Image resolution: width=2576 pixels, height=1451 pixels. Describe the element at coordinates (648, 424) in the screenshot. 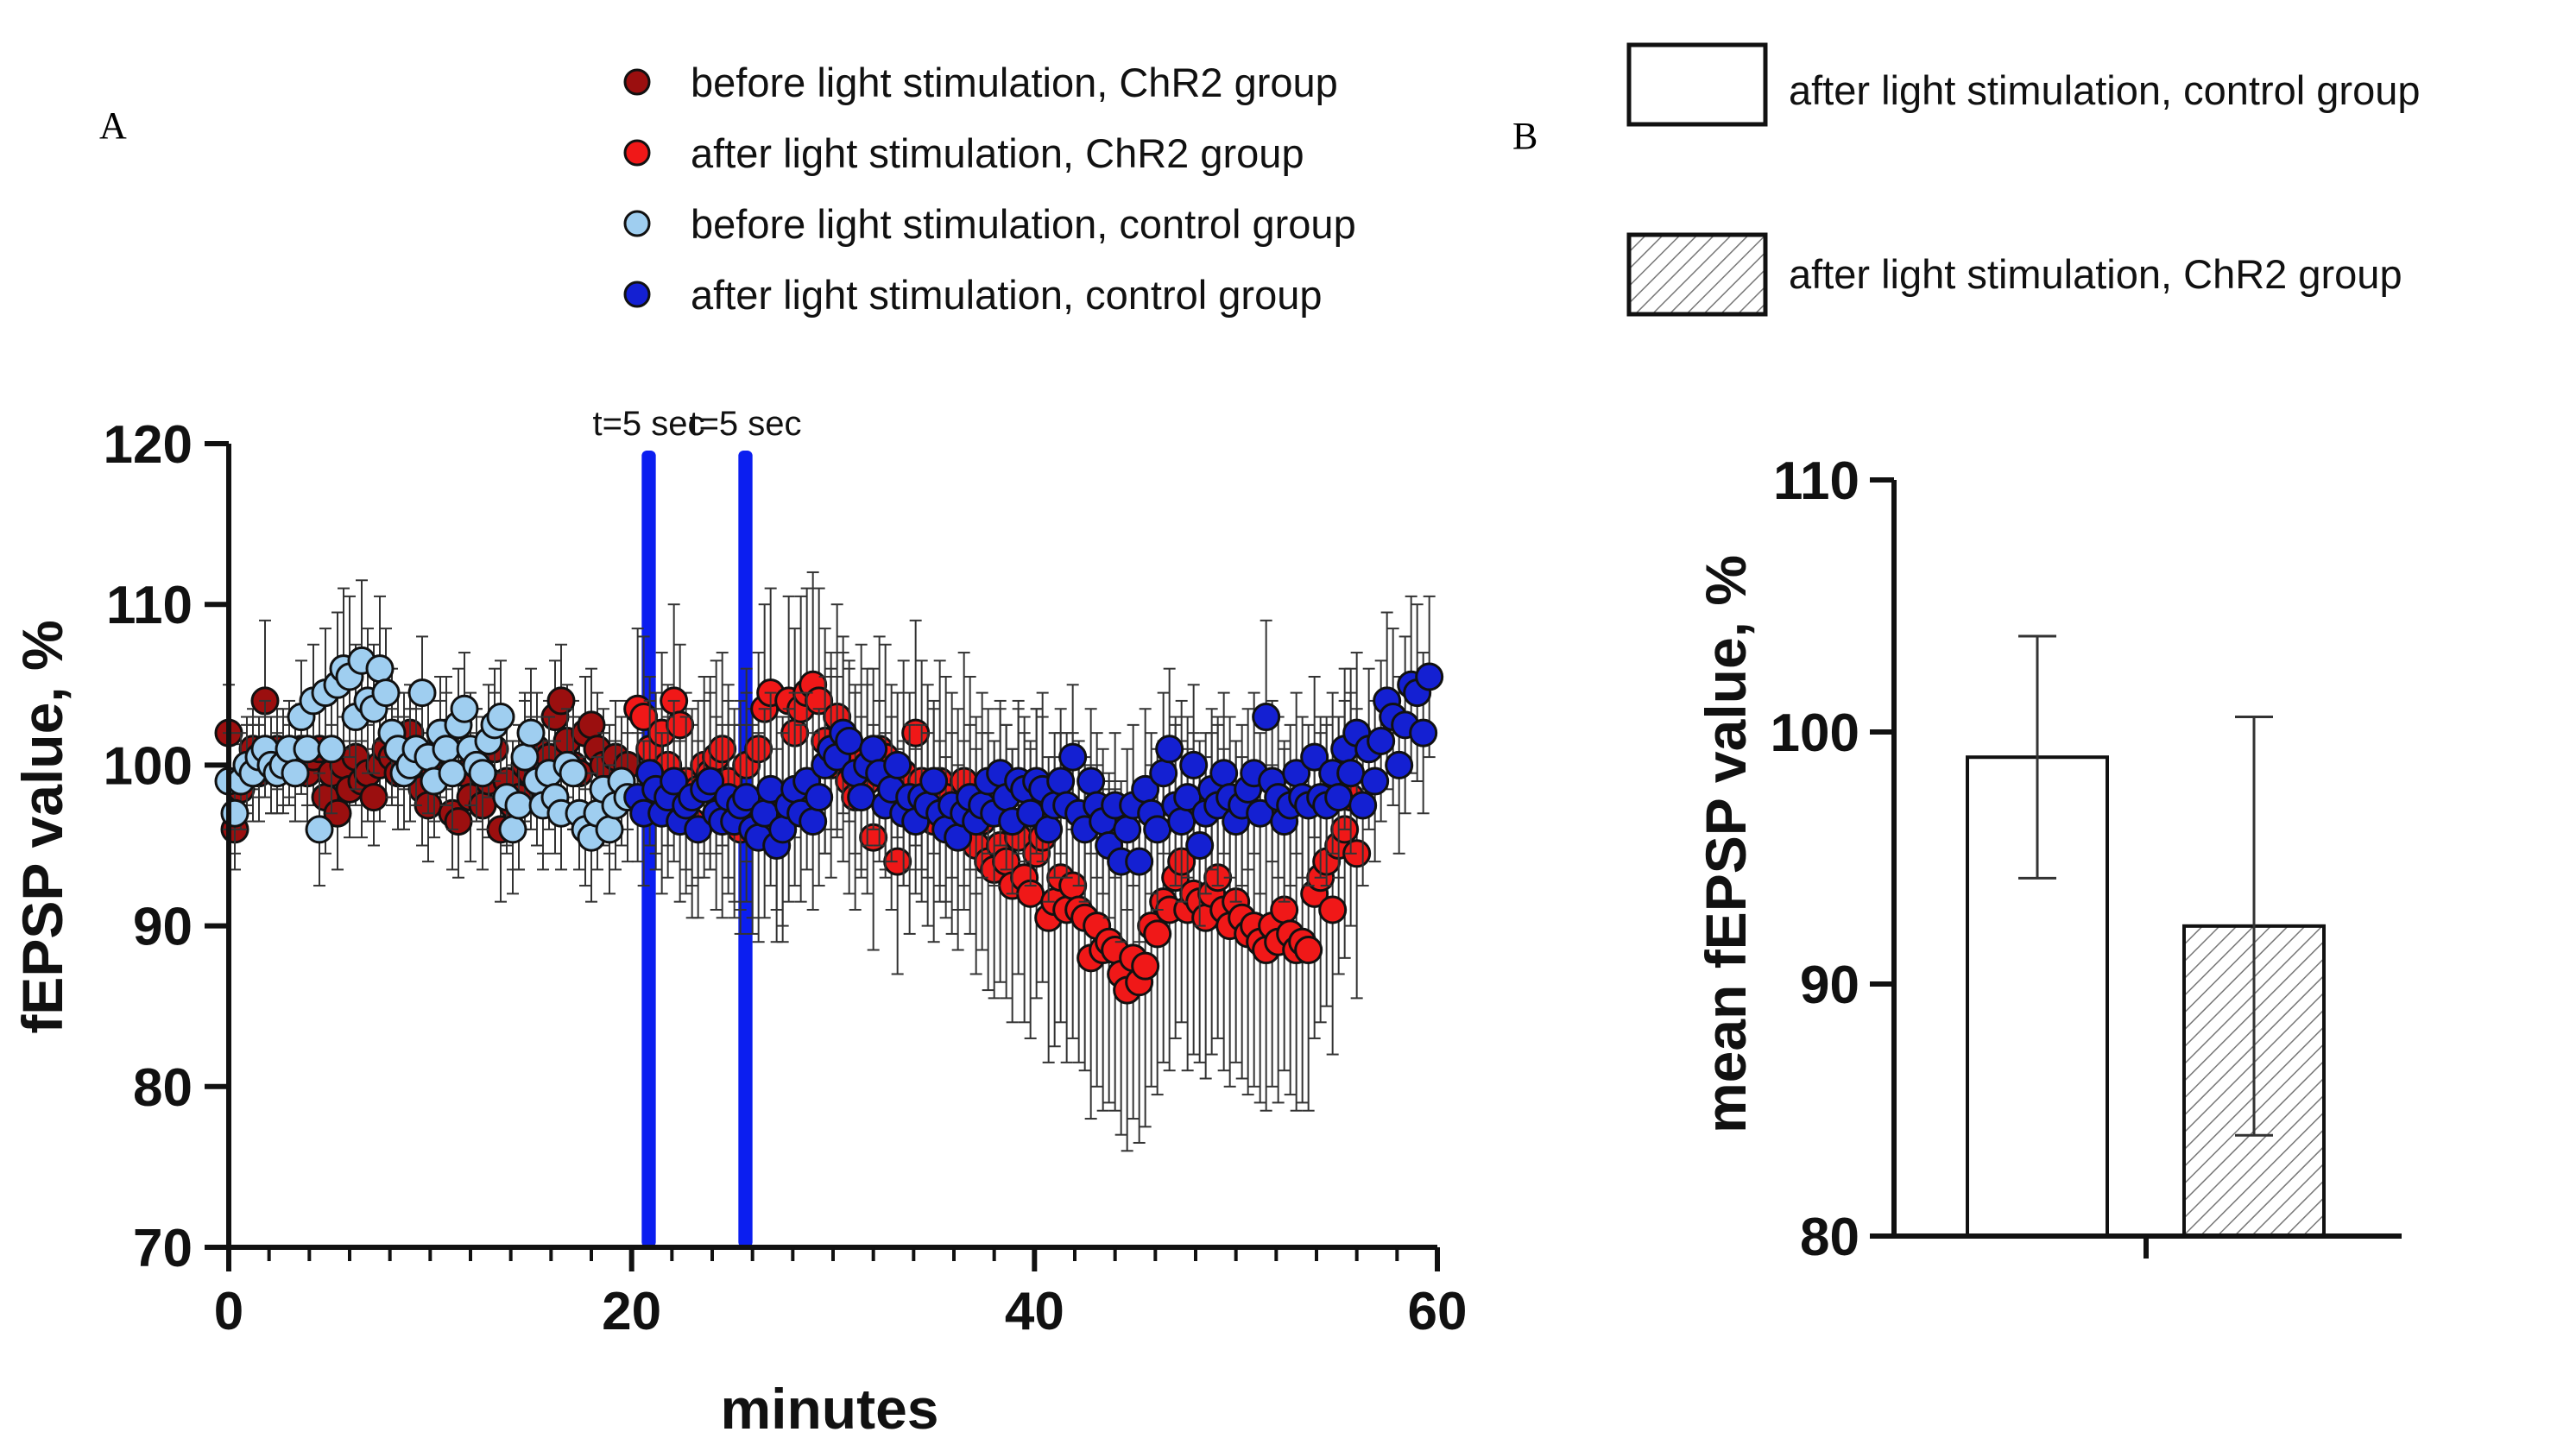

I see `light-duration-label-1: t=5 sec` at that location.